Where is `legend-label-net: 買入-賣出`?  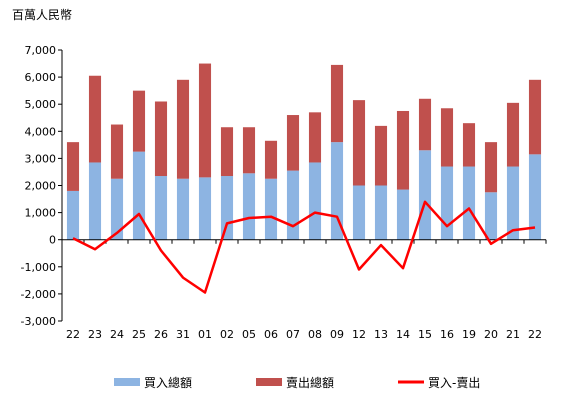
legend-label-net: 買入-賣出 is located at coordinates (454, 382).